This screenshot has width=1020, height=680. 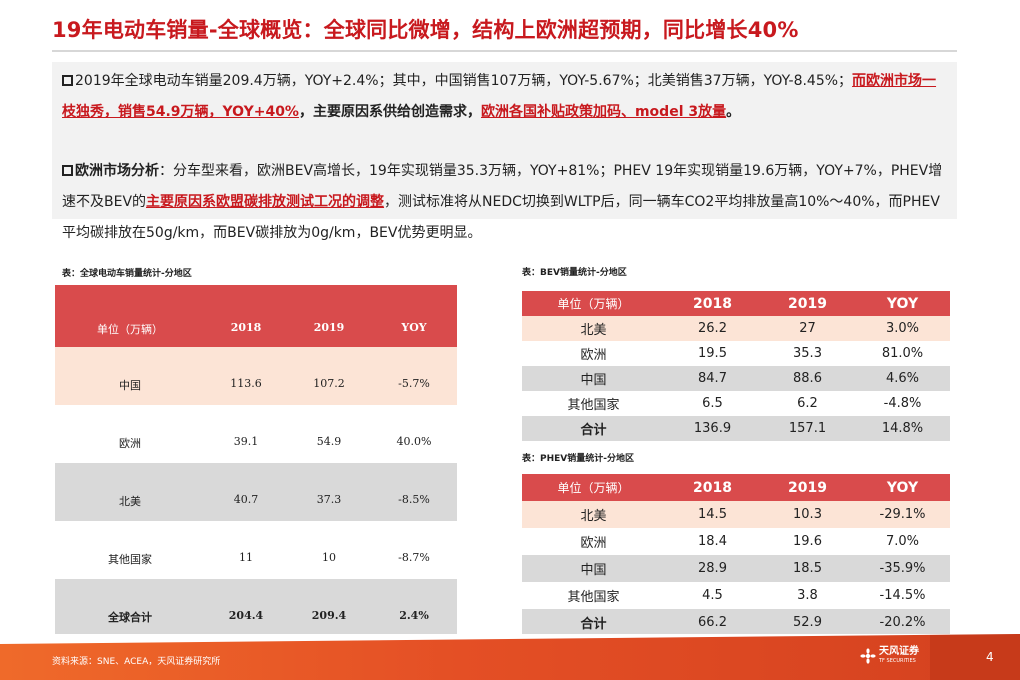 What do you see at coordinates (246, 441) in the screenshot?
I see `value-cell: 39.1` at bounding box center [246, 441].